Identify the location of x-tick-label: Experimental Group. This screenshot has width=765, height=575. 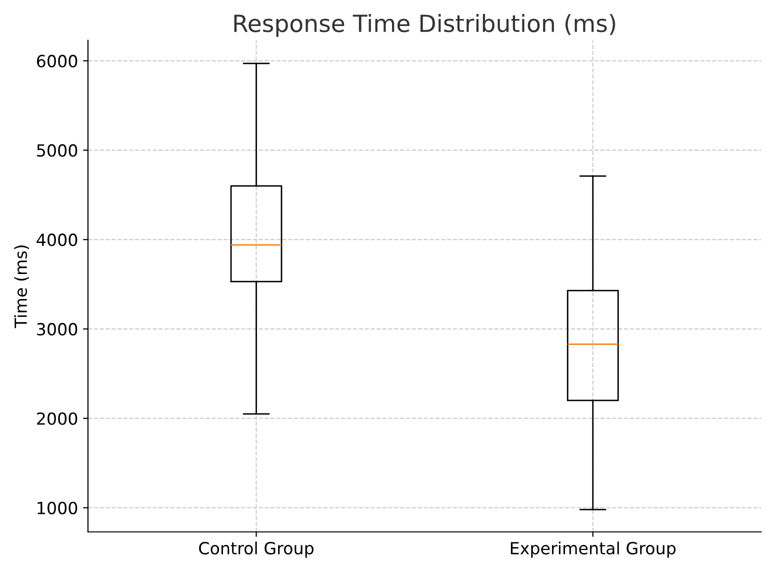
(593, 550).